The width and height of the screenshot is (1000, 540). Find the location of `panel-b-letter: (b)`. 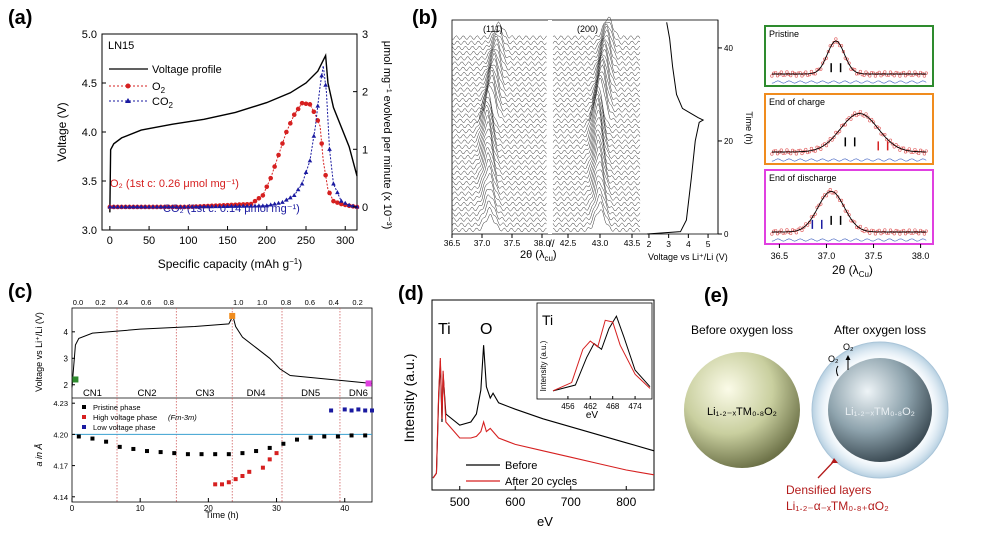

panel-b-letter: (b) is located at coordinates (425, 18).